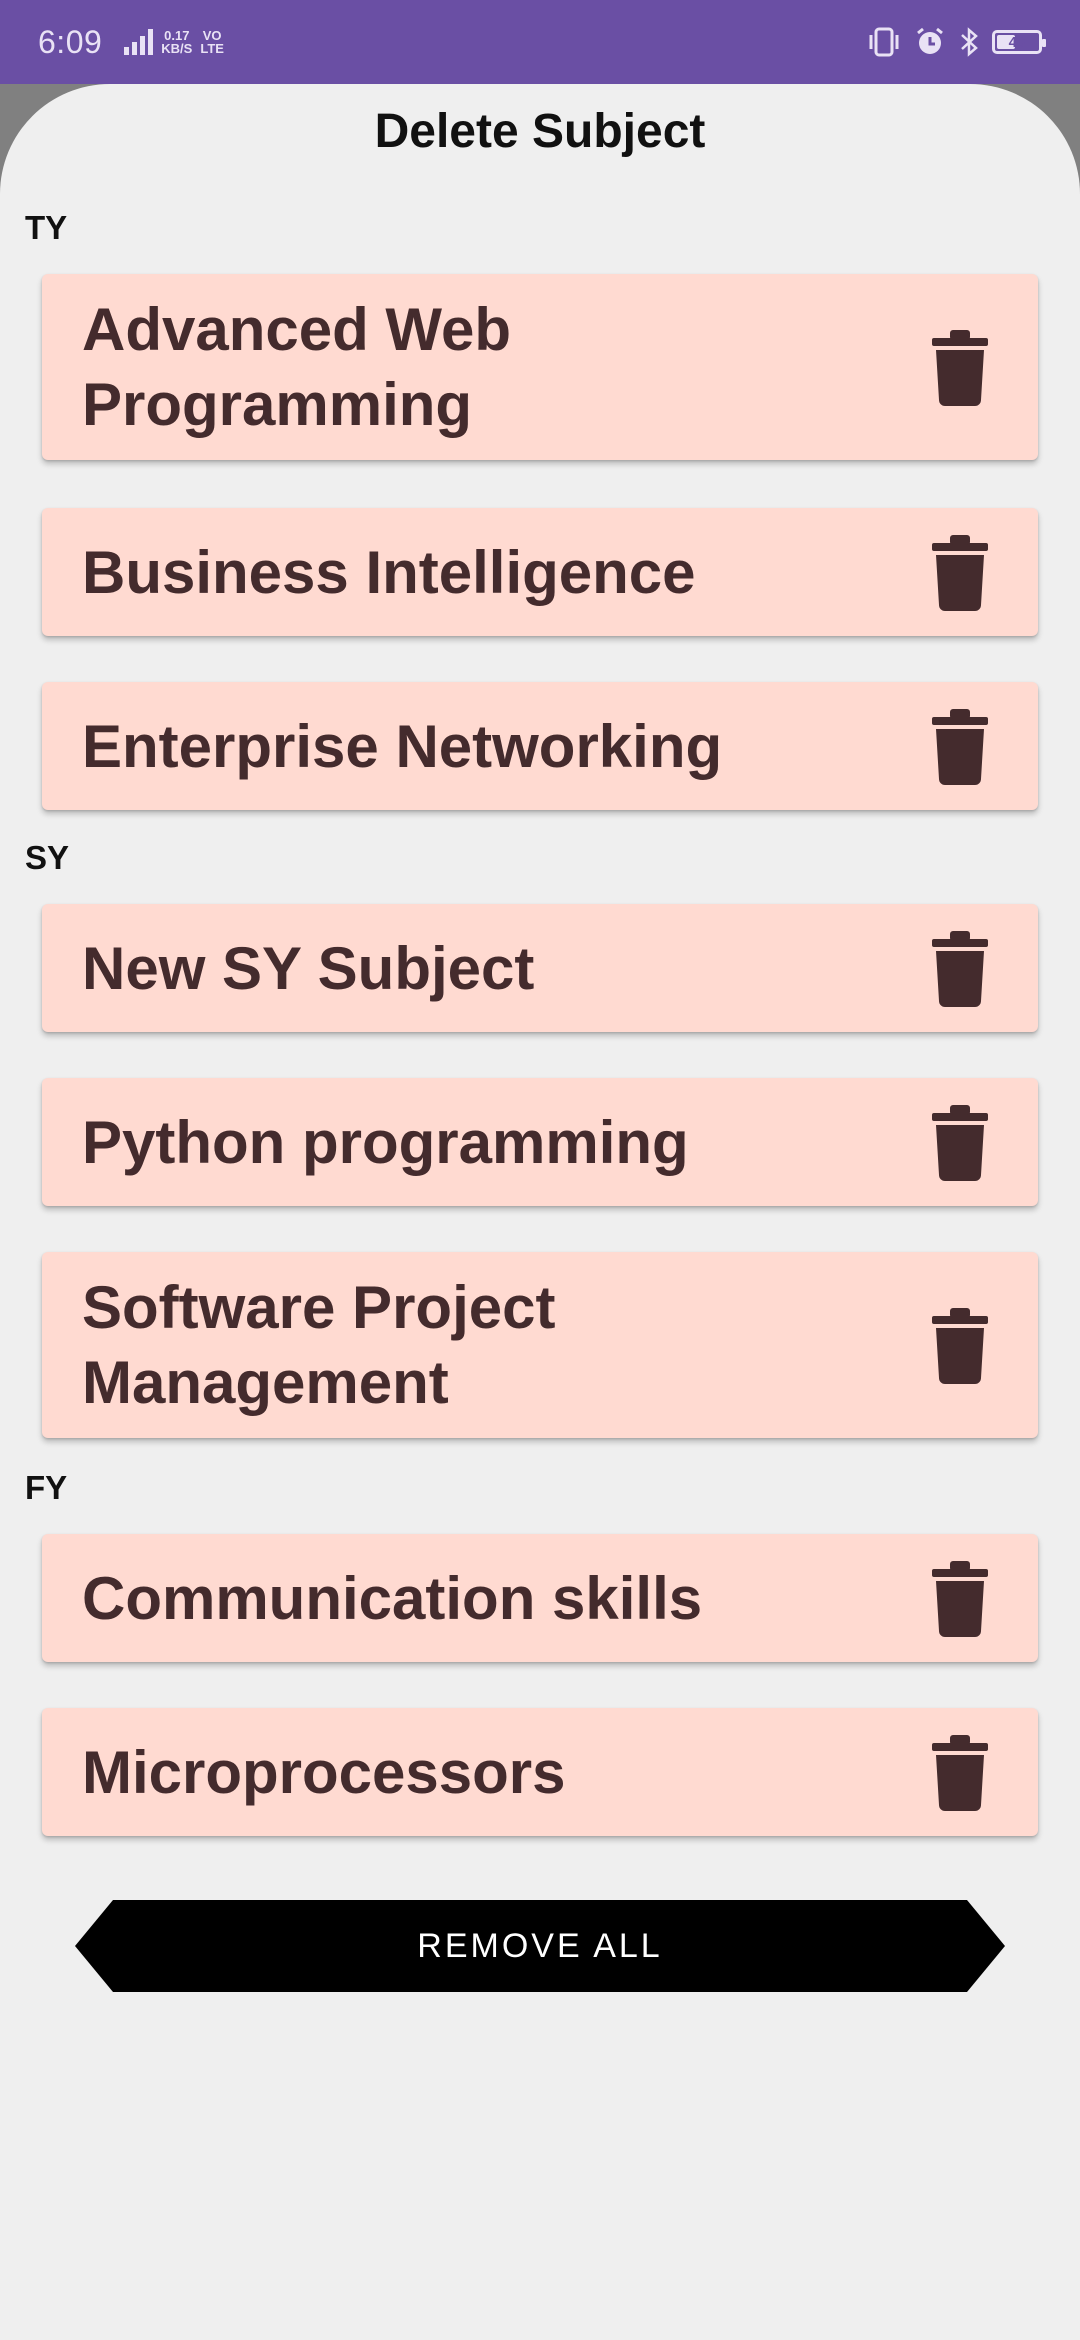  Describe the element at coordinates (389, 572) in the screenshot. I see `subject-name: Business Intelligence` at that location.